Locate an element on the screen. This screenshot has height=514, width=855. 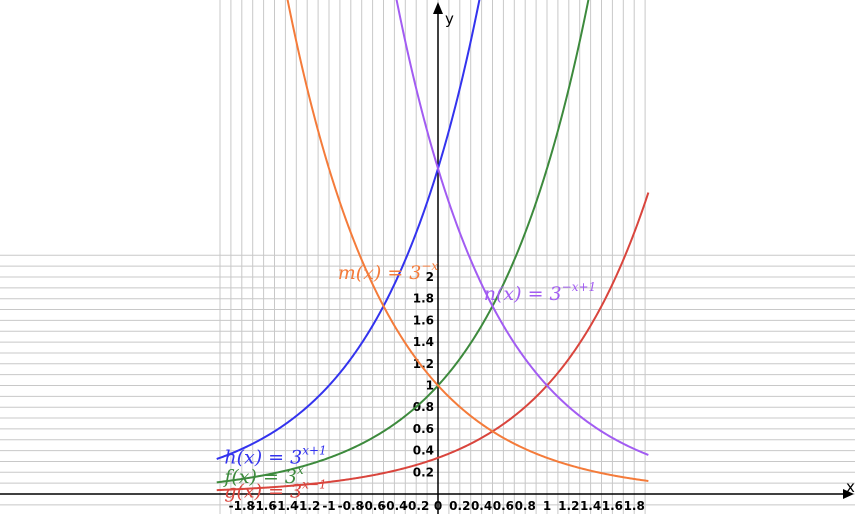
x-tick-label: -0.2 is located at coordinates (416, 506).